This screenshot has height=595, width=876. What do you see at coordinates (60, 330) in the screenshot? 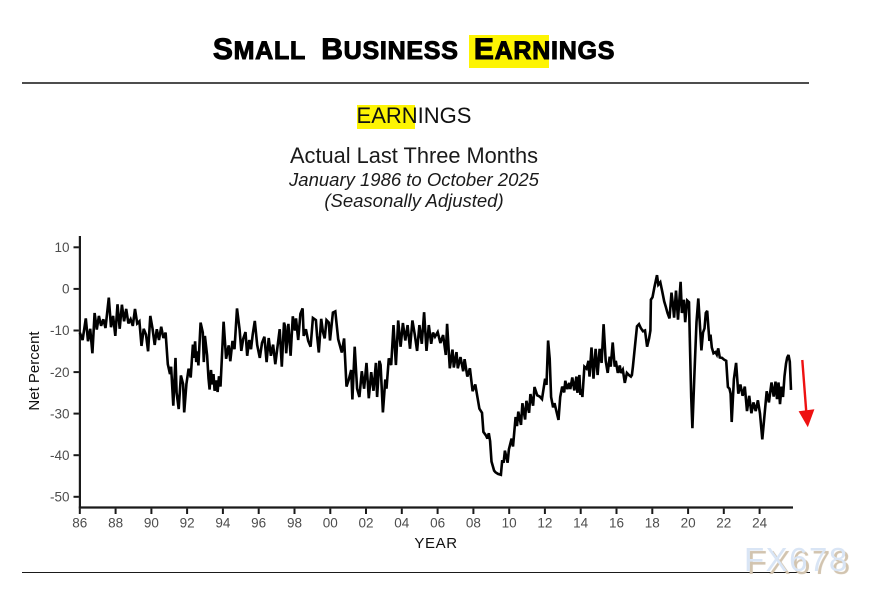
I see `svg-text: -10` at bounding box center [60, 330].